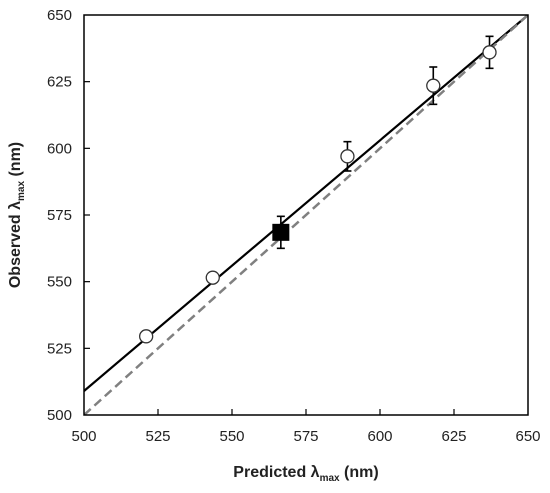 This screenshot has height=493, width=550. I want to click on y-axis-title: Observed λmax (nm), so click(17, 215).